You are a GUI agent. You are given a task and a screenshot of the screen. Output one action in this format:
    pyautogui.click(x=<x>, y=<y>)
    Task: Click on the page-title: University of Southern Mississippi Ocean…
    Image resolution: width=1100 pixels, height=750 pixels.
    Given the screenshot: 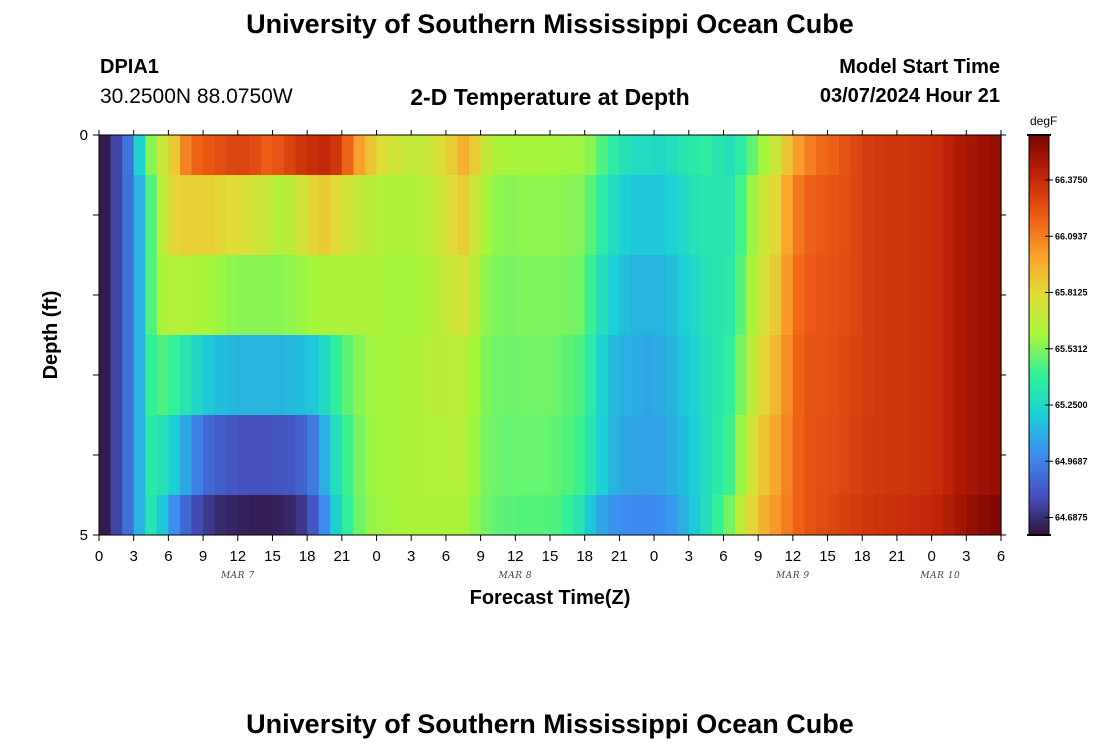 What is the action you would take?
    pyautogui.click(x=550, y=24)
    